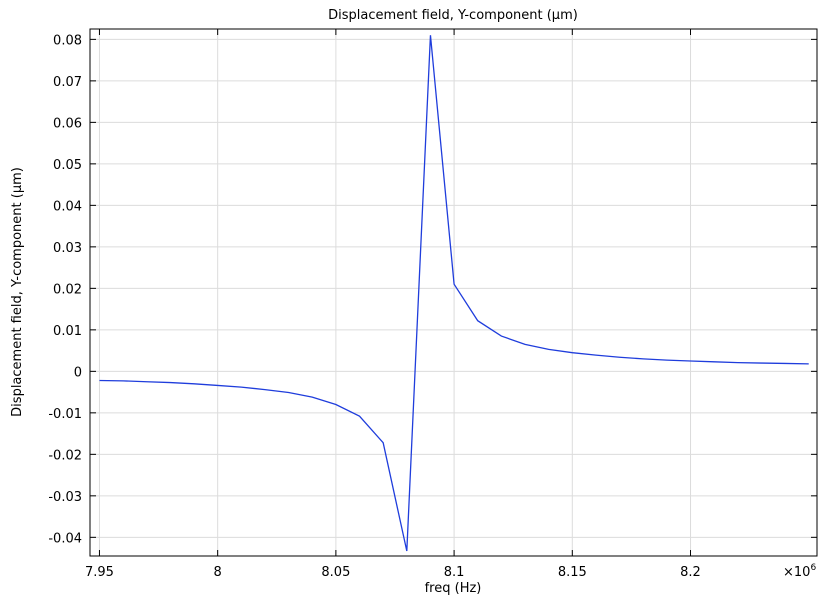 The height and width of the screenshot is (598, 821). Describe the element at coordinates (67, 123) in the screenshot. I see `y-tick-label: 0.06` at that location.